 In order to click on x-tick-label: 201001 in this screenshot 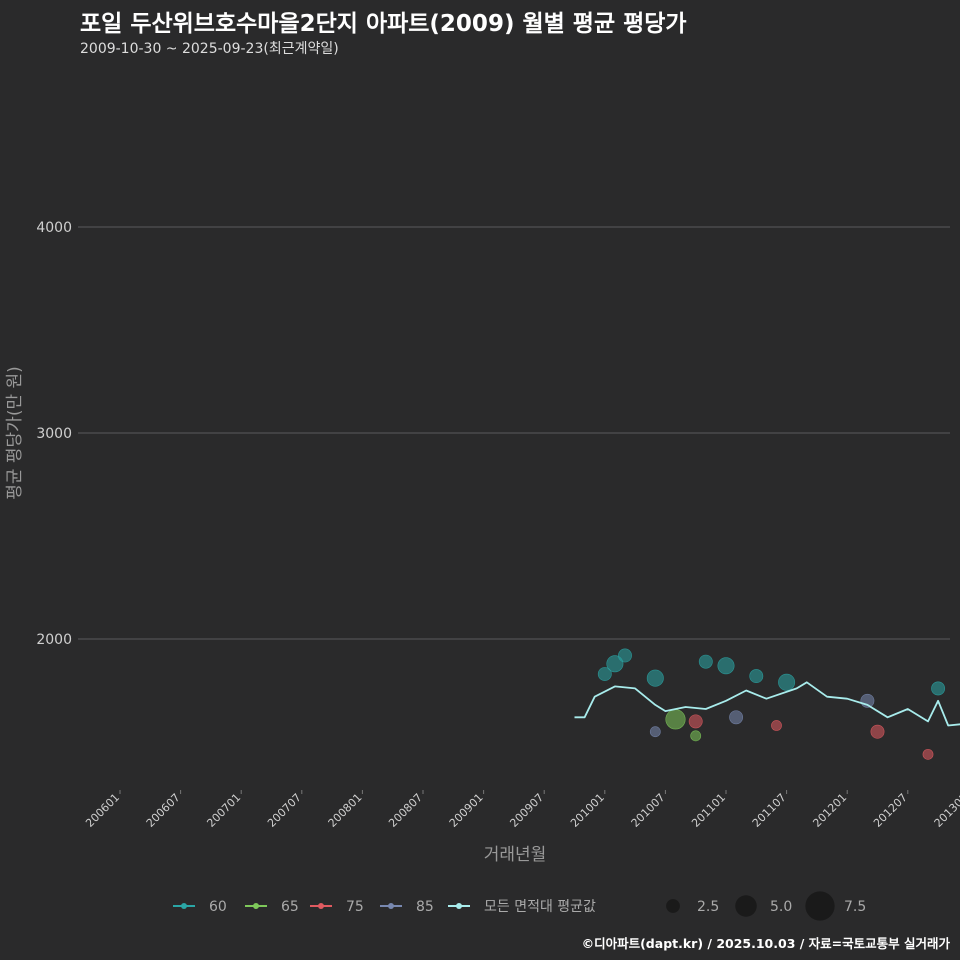, I will do `click(587, 810)`.